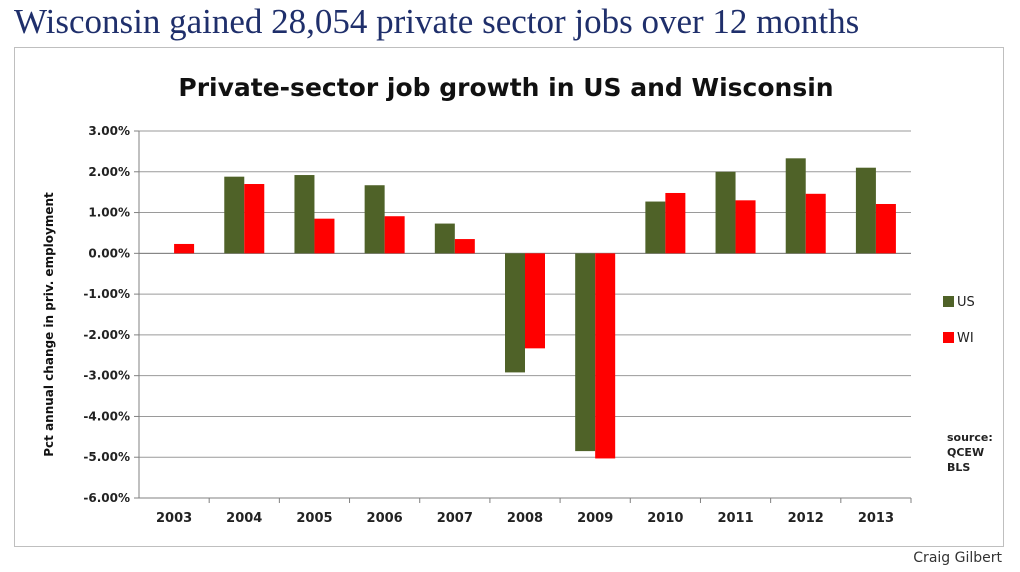 This screenshot has height=572, width=1020. Describe the element at coordinates (815, 223) in the screenshot. I see `bar-wi-2012` at that location.